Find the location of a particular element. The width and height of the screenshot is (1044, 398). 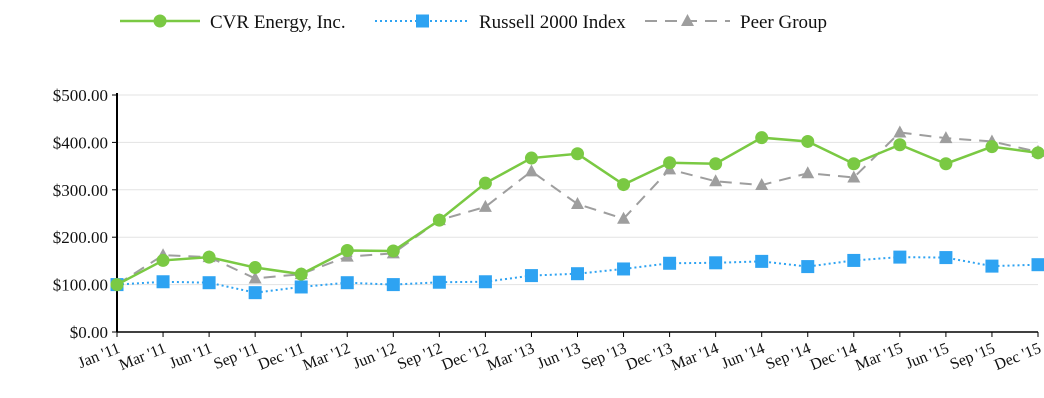

x-tick-label: Mar '11 is located at coordinates (143, 357).